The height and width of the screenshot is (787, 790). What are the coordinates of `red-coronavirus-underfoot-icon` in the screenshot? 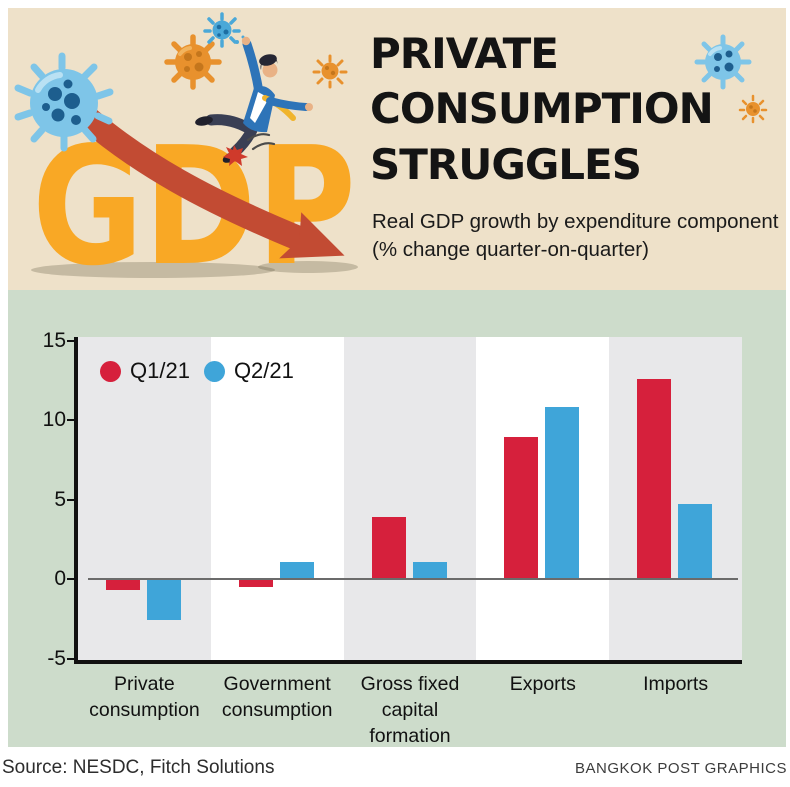 It's located at (235, 155).